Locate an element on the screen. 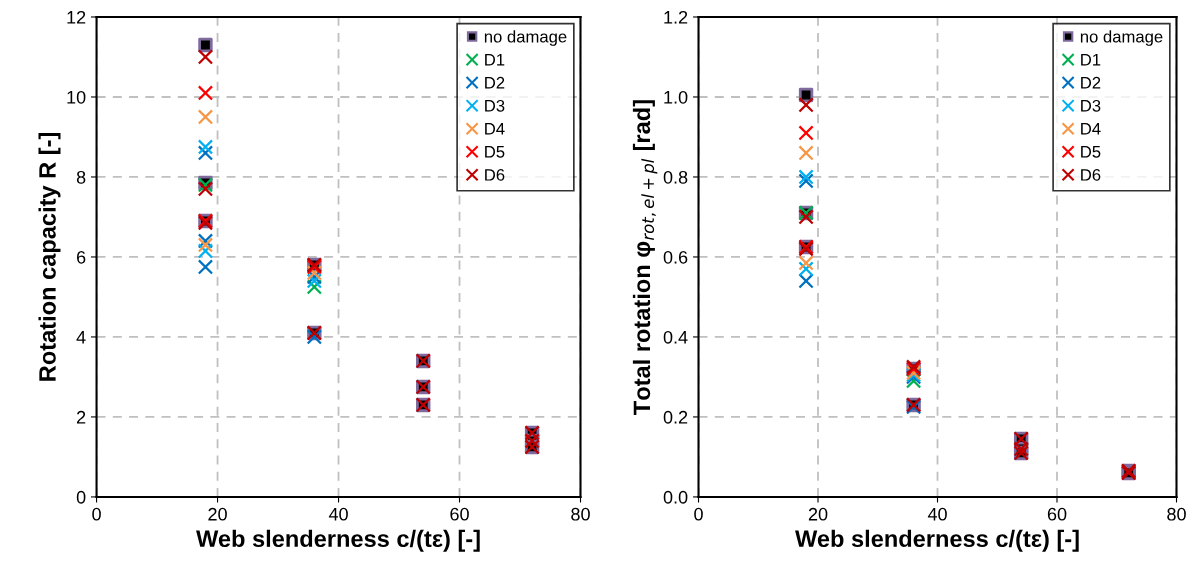 Image resolution: width=1192 pixels, height=586 pixels. y-tick-label: 0.4 is located at coordinates (675, 337).